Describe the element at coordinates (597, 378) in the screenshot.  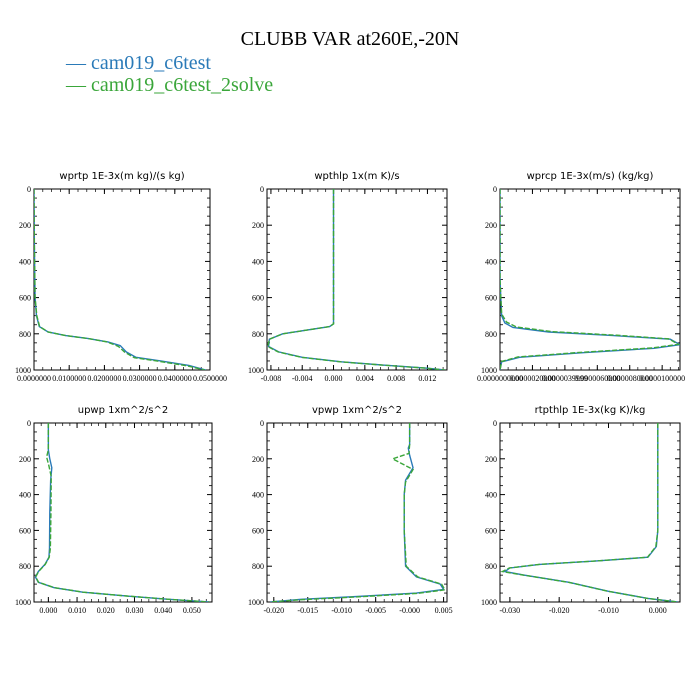
I see `x-tick-label: 0.0000060000` at that location.